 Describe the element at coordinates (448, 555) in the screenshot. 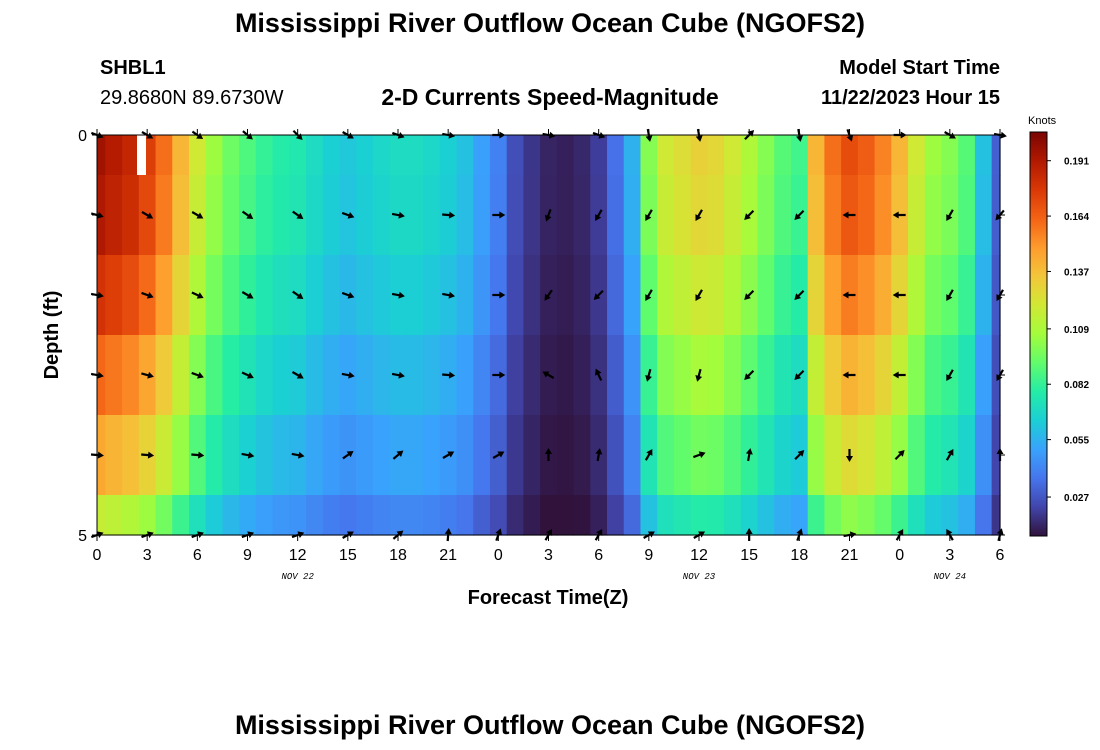

I see `x-tick-label: 21` at that location.